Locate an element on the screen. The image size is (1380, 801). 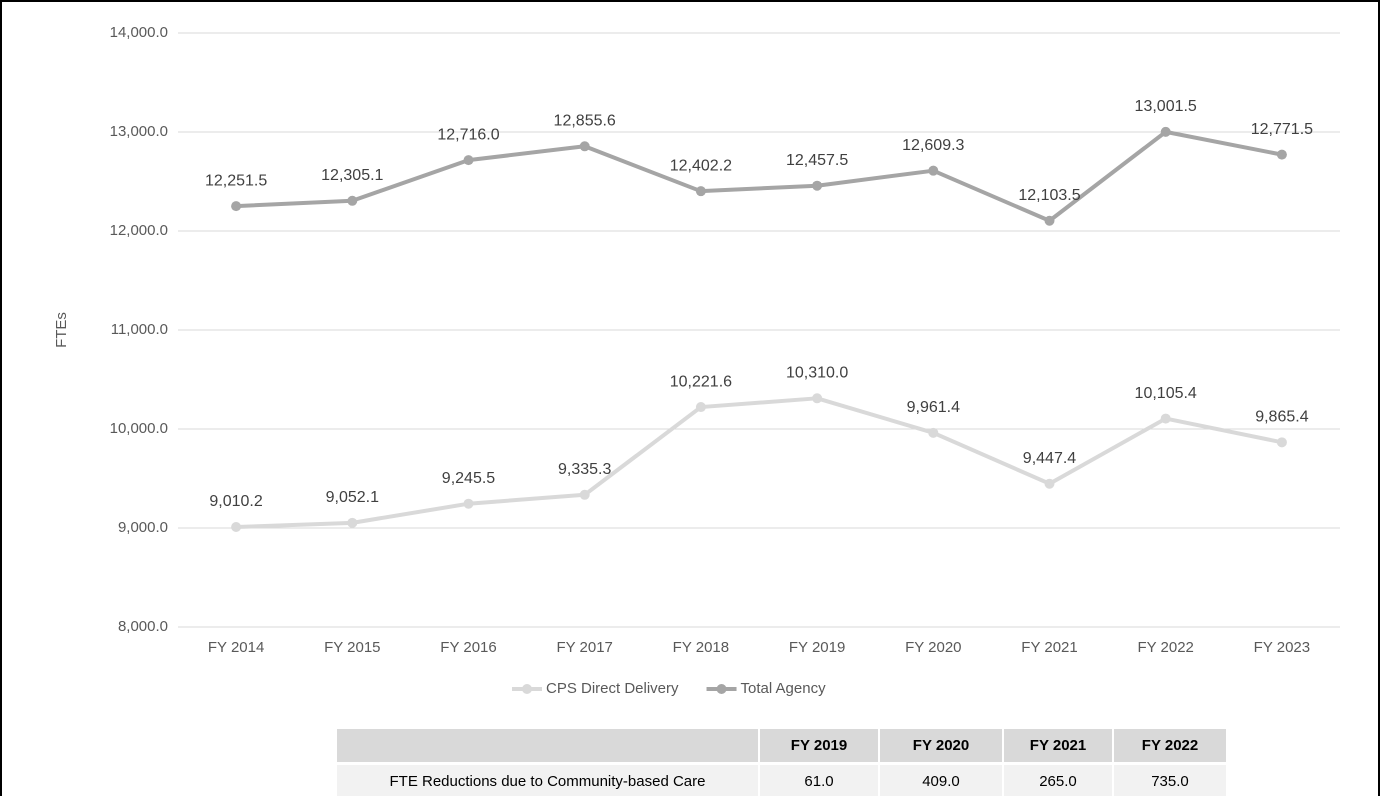
table-header: FY 2020 is located at coordinates (941, 745).